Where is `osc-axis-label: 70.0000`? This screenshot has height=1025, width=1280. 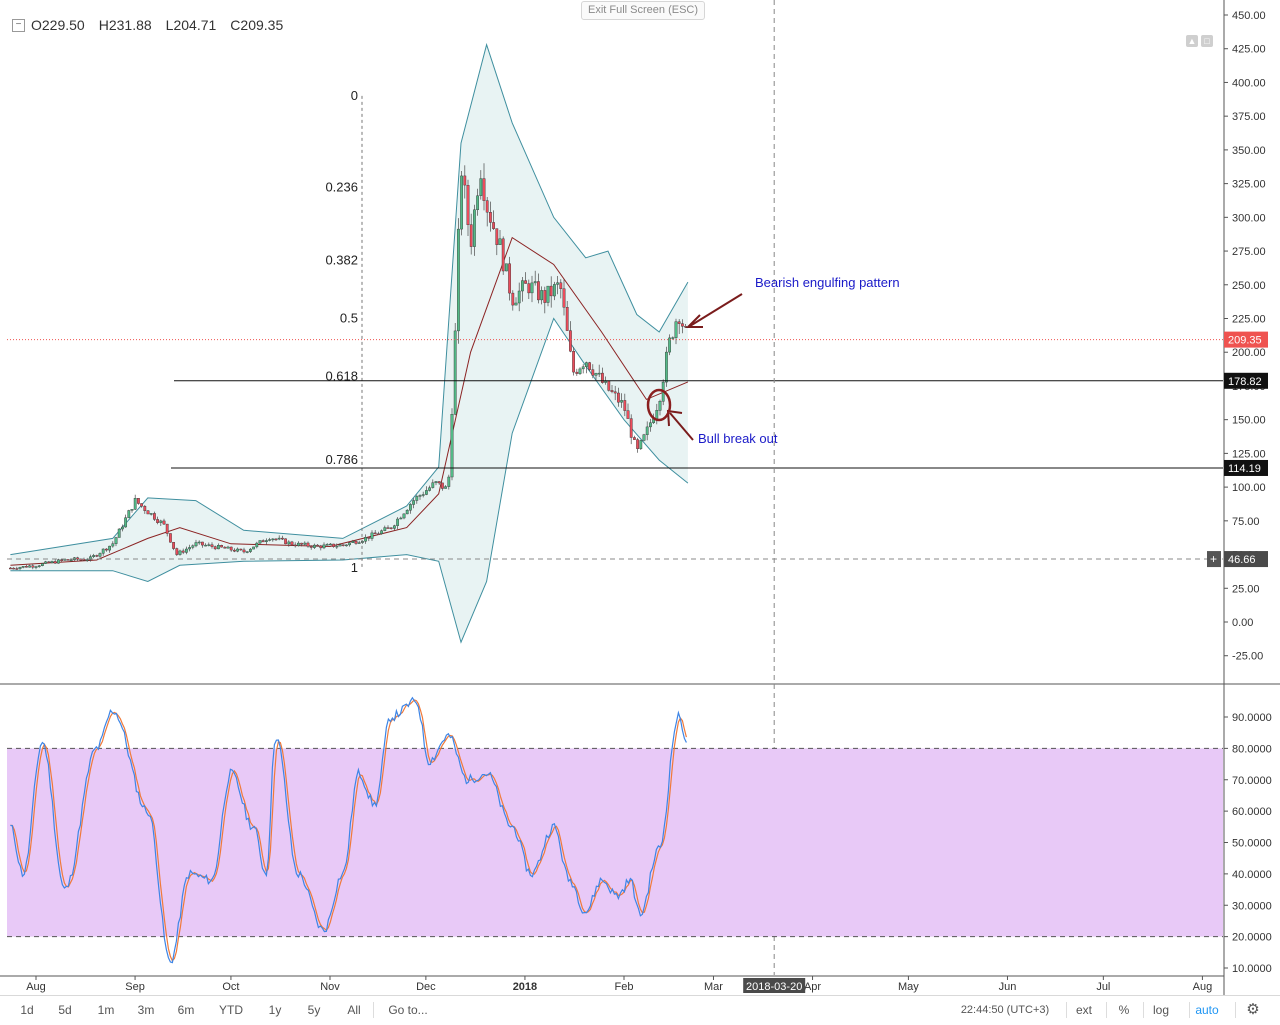 osc-axis-label: 70.0000 is located at coordinates (1252, 781).